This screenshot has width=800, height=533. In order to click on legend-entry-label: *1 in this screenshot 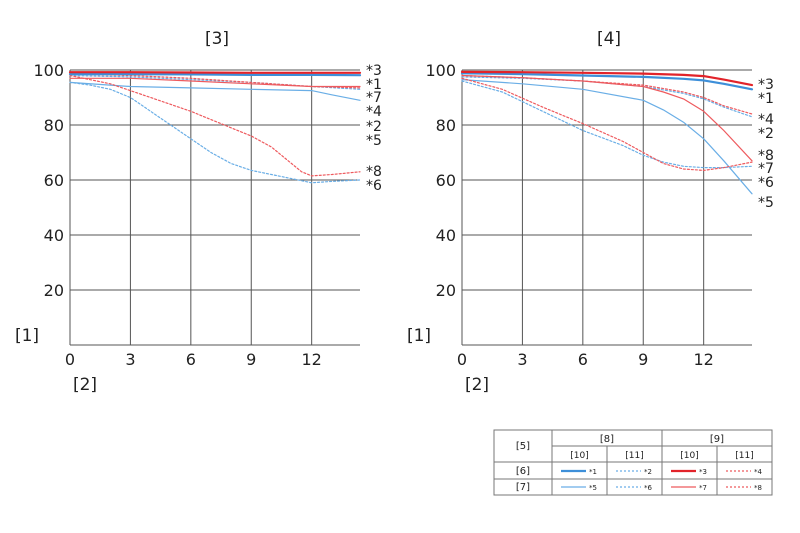, I will do `click(593, 472)`.